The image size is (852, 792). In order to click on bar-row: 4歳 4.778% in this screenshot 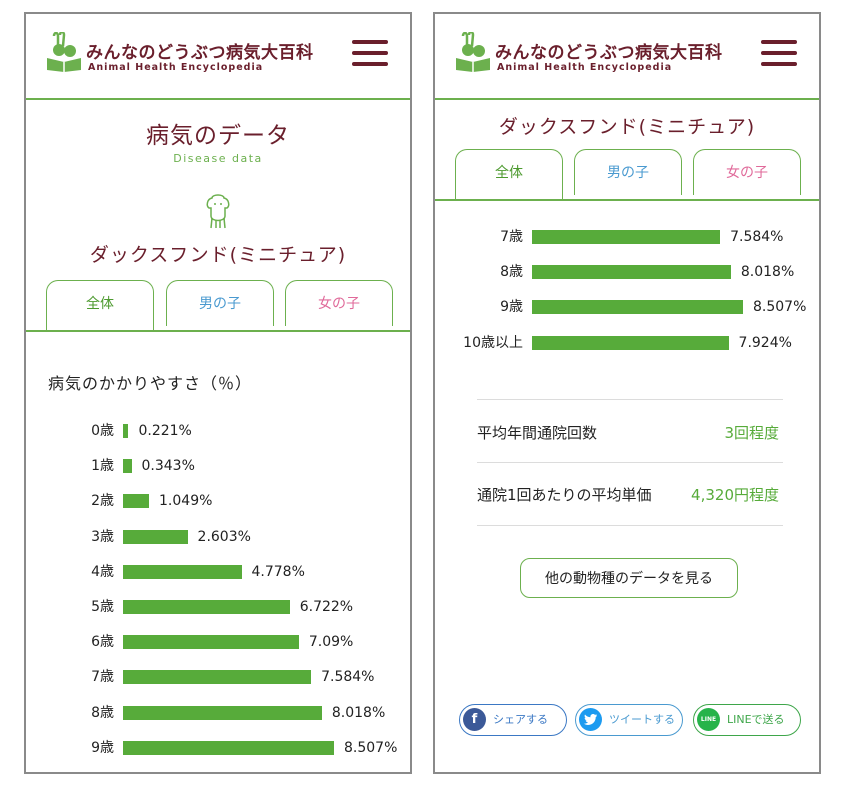, I will do `click(218, 572)`.